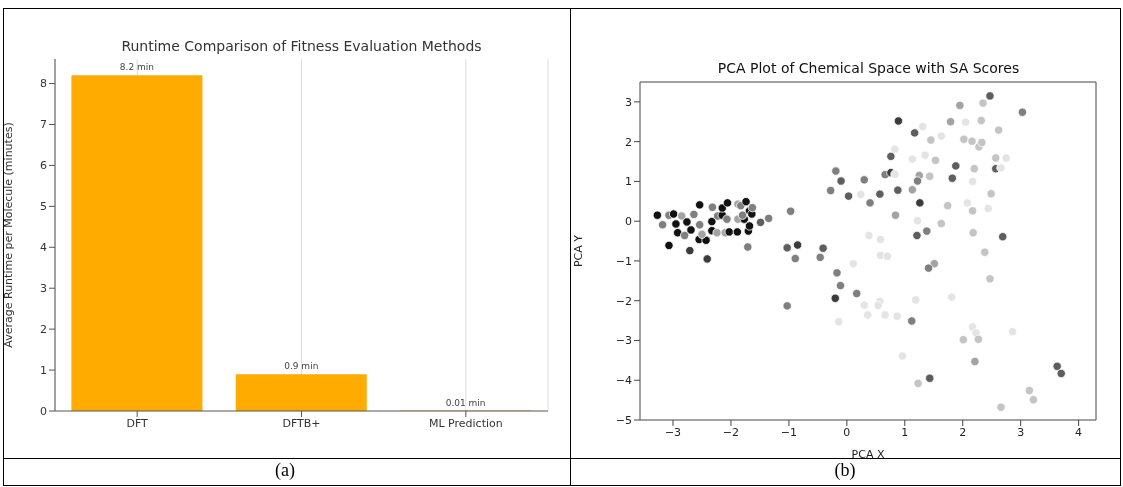  What do you see at coordinates (578, 251) in the screenshot?
I see `y-axis-title: PCA Y` at bounding box center [578, 251].